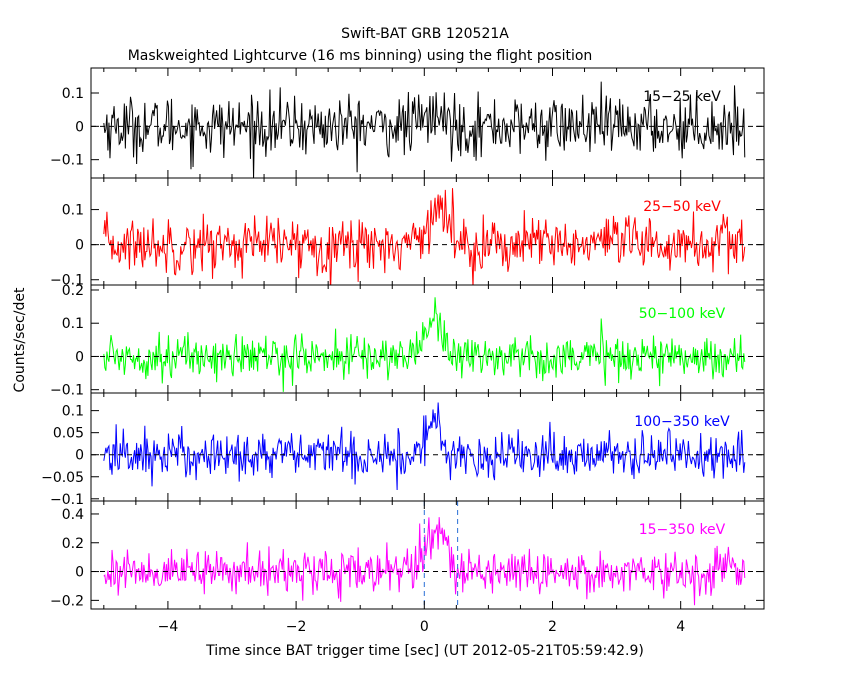  What do you see at coordinates (68, 434) in the screenshot?
I see `y-tick-label: 0.05` at bounding box center [68, 434].